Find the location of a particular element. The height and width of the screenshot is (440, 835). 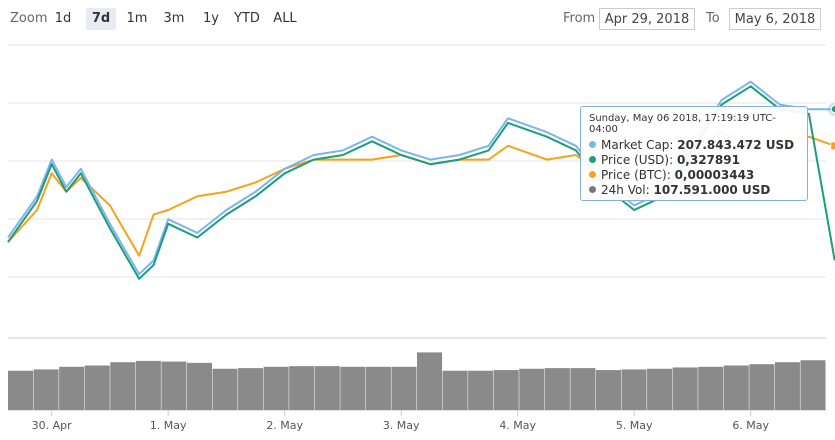

price-usd-marker is located at coordinates (832, 109).